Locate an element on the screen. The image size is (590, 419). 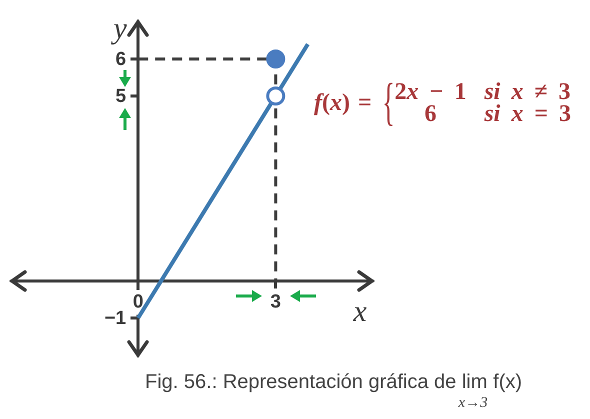
x-tick-label: 3 is located at coordinates (275, 302).